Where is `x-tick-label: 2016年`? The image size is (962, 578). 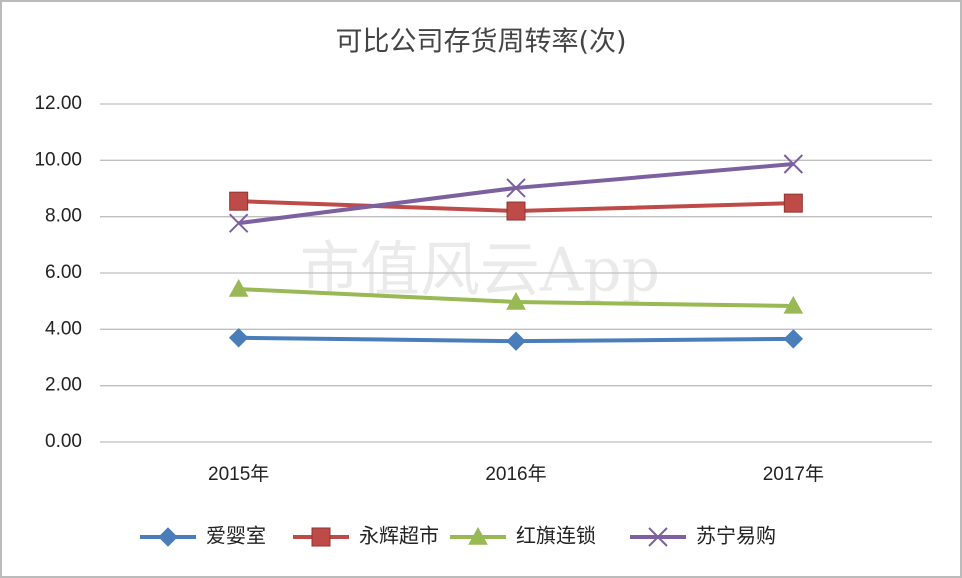 x-tick-label: 2016年 is located at coordinates (515, 474).